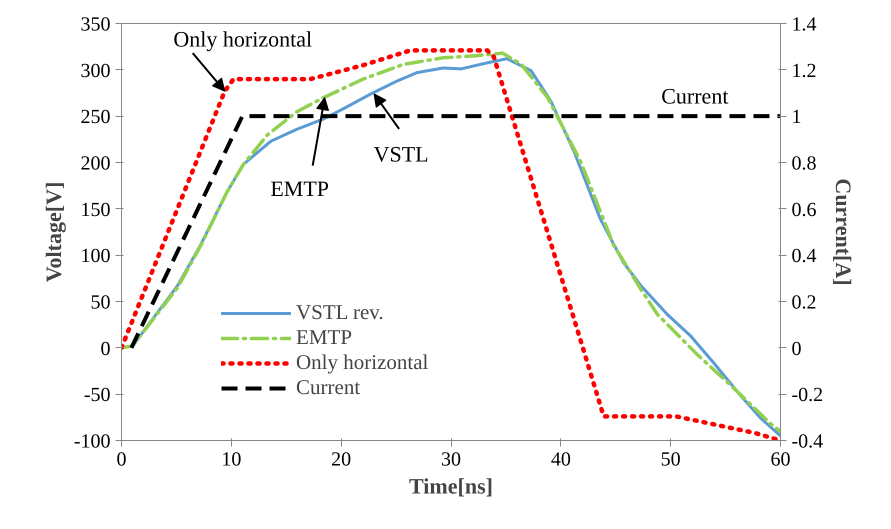 Image resolution: width=891 pixels, height=529 pixels. Describe the element at coordinates (401, 153) in the screenshot. I see `annotation: VSTL` at that location.